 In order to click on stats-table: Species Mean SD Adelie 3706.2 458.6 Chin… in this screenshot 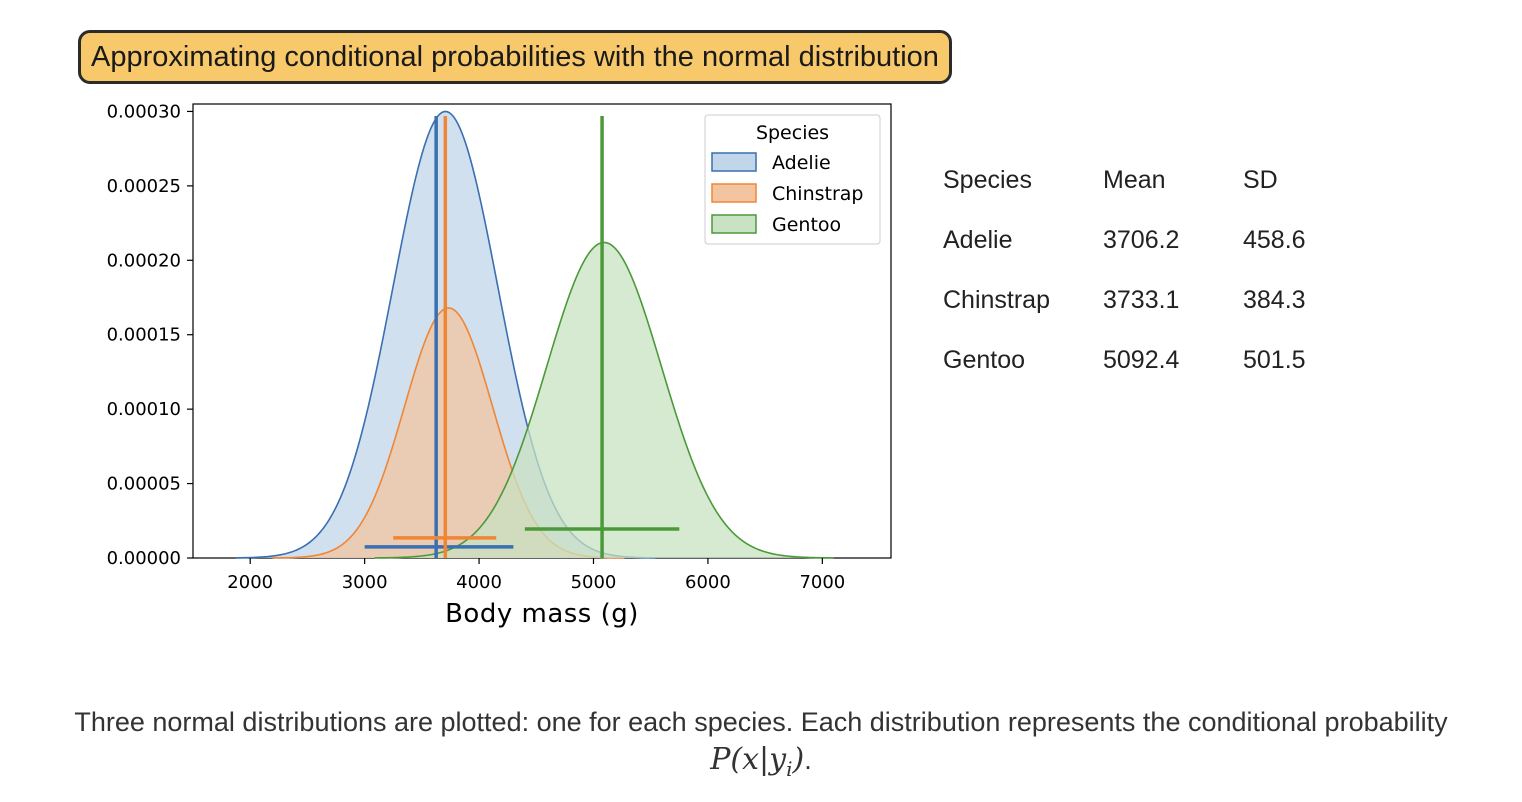, I will do `click(1143, 270)`.